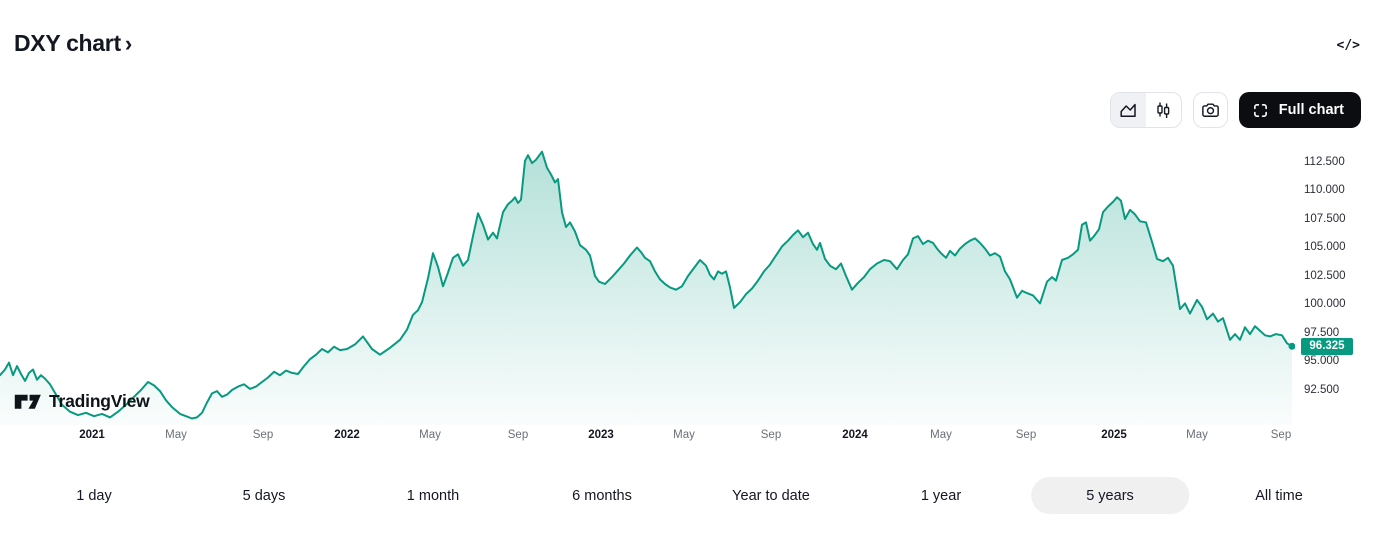  I want to click on range-button-6-months: 6 months, so click(602, 495).